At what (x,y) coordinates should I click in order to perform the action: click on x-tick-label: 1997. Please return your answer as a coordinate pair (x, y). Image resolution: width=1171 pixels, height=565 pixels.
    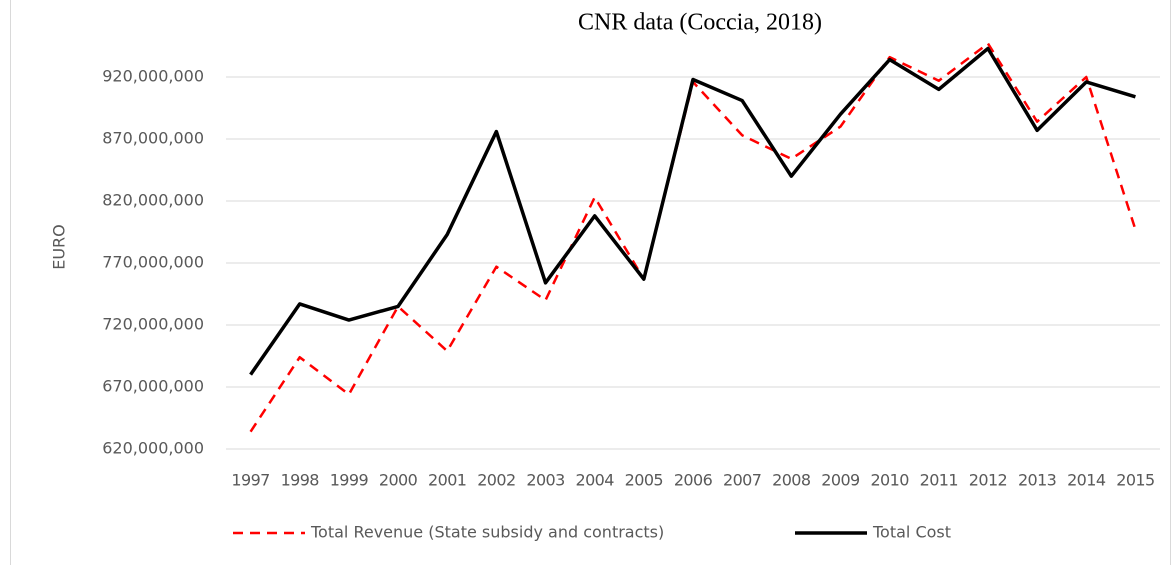
    Looking at the image, I should click on (250, 480).